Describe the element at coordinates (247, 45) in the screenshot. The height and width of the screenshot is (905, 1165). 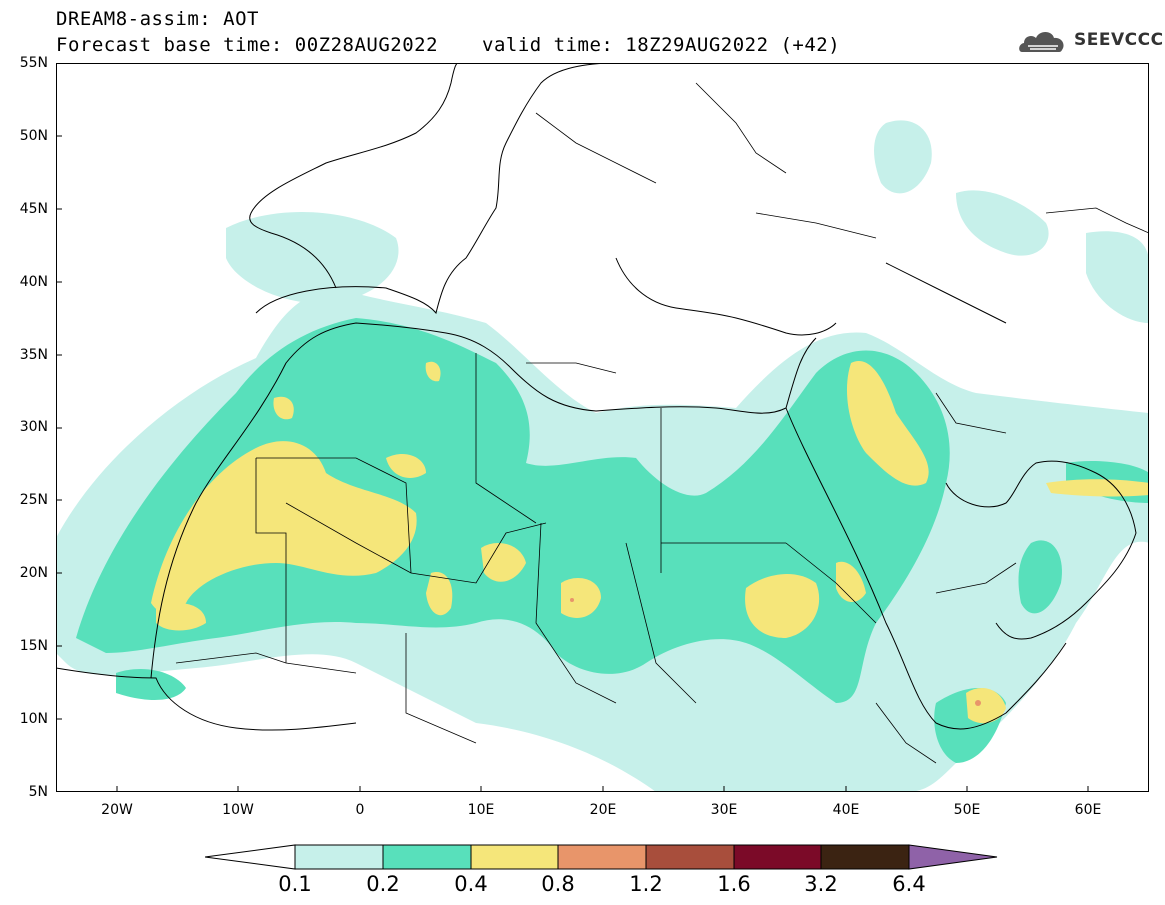
I see `forecast-base-time: Forecast base time: 00Z28AUG2022` at that location.